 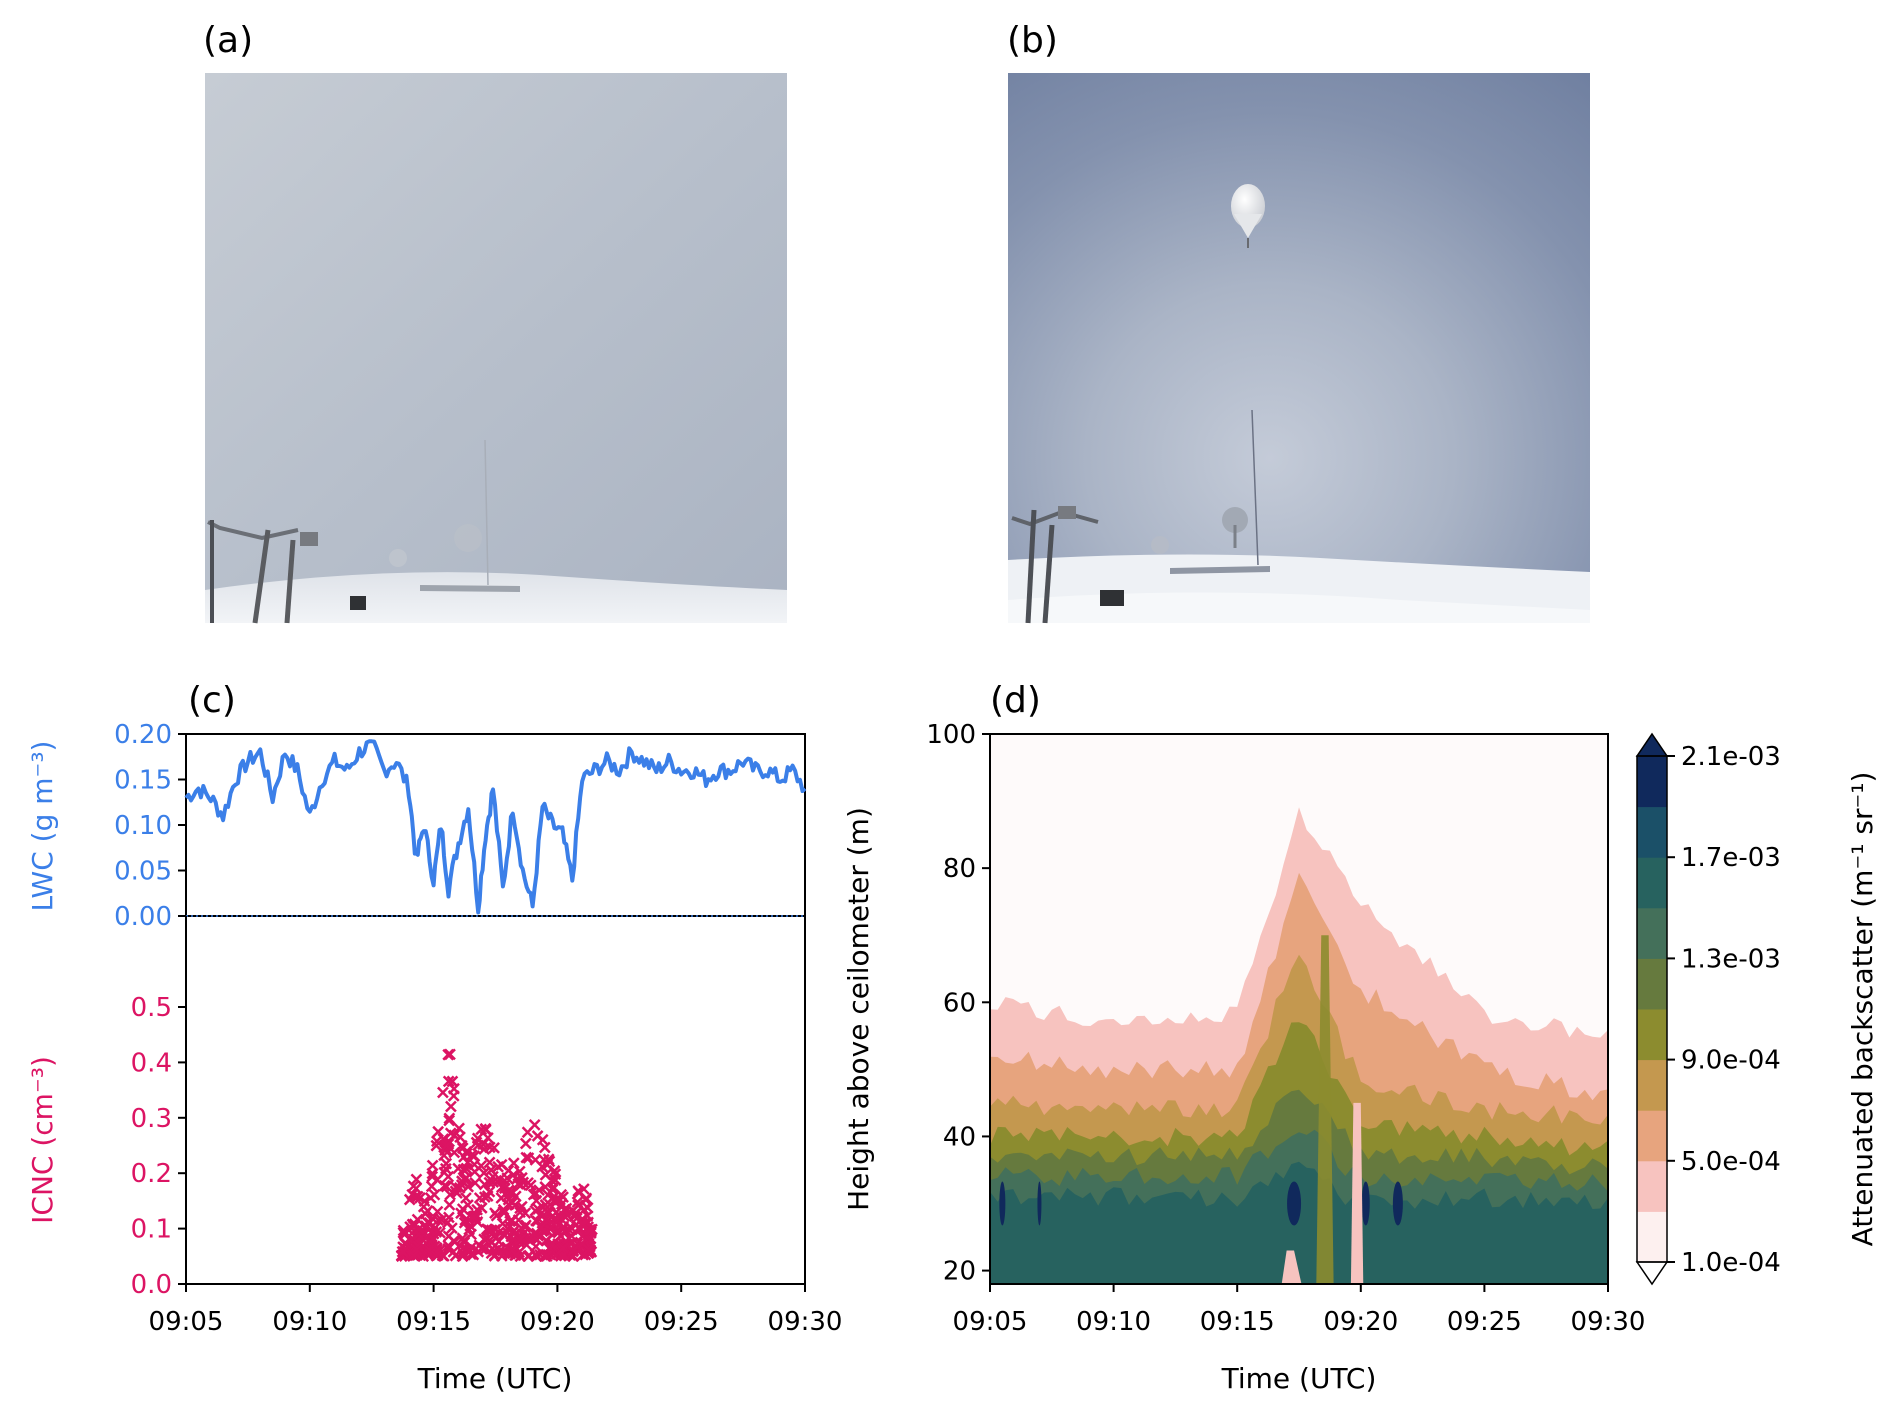 I want to click on icnc-scatter-points, so click(x=496, y=1155).